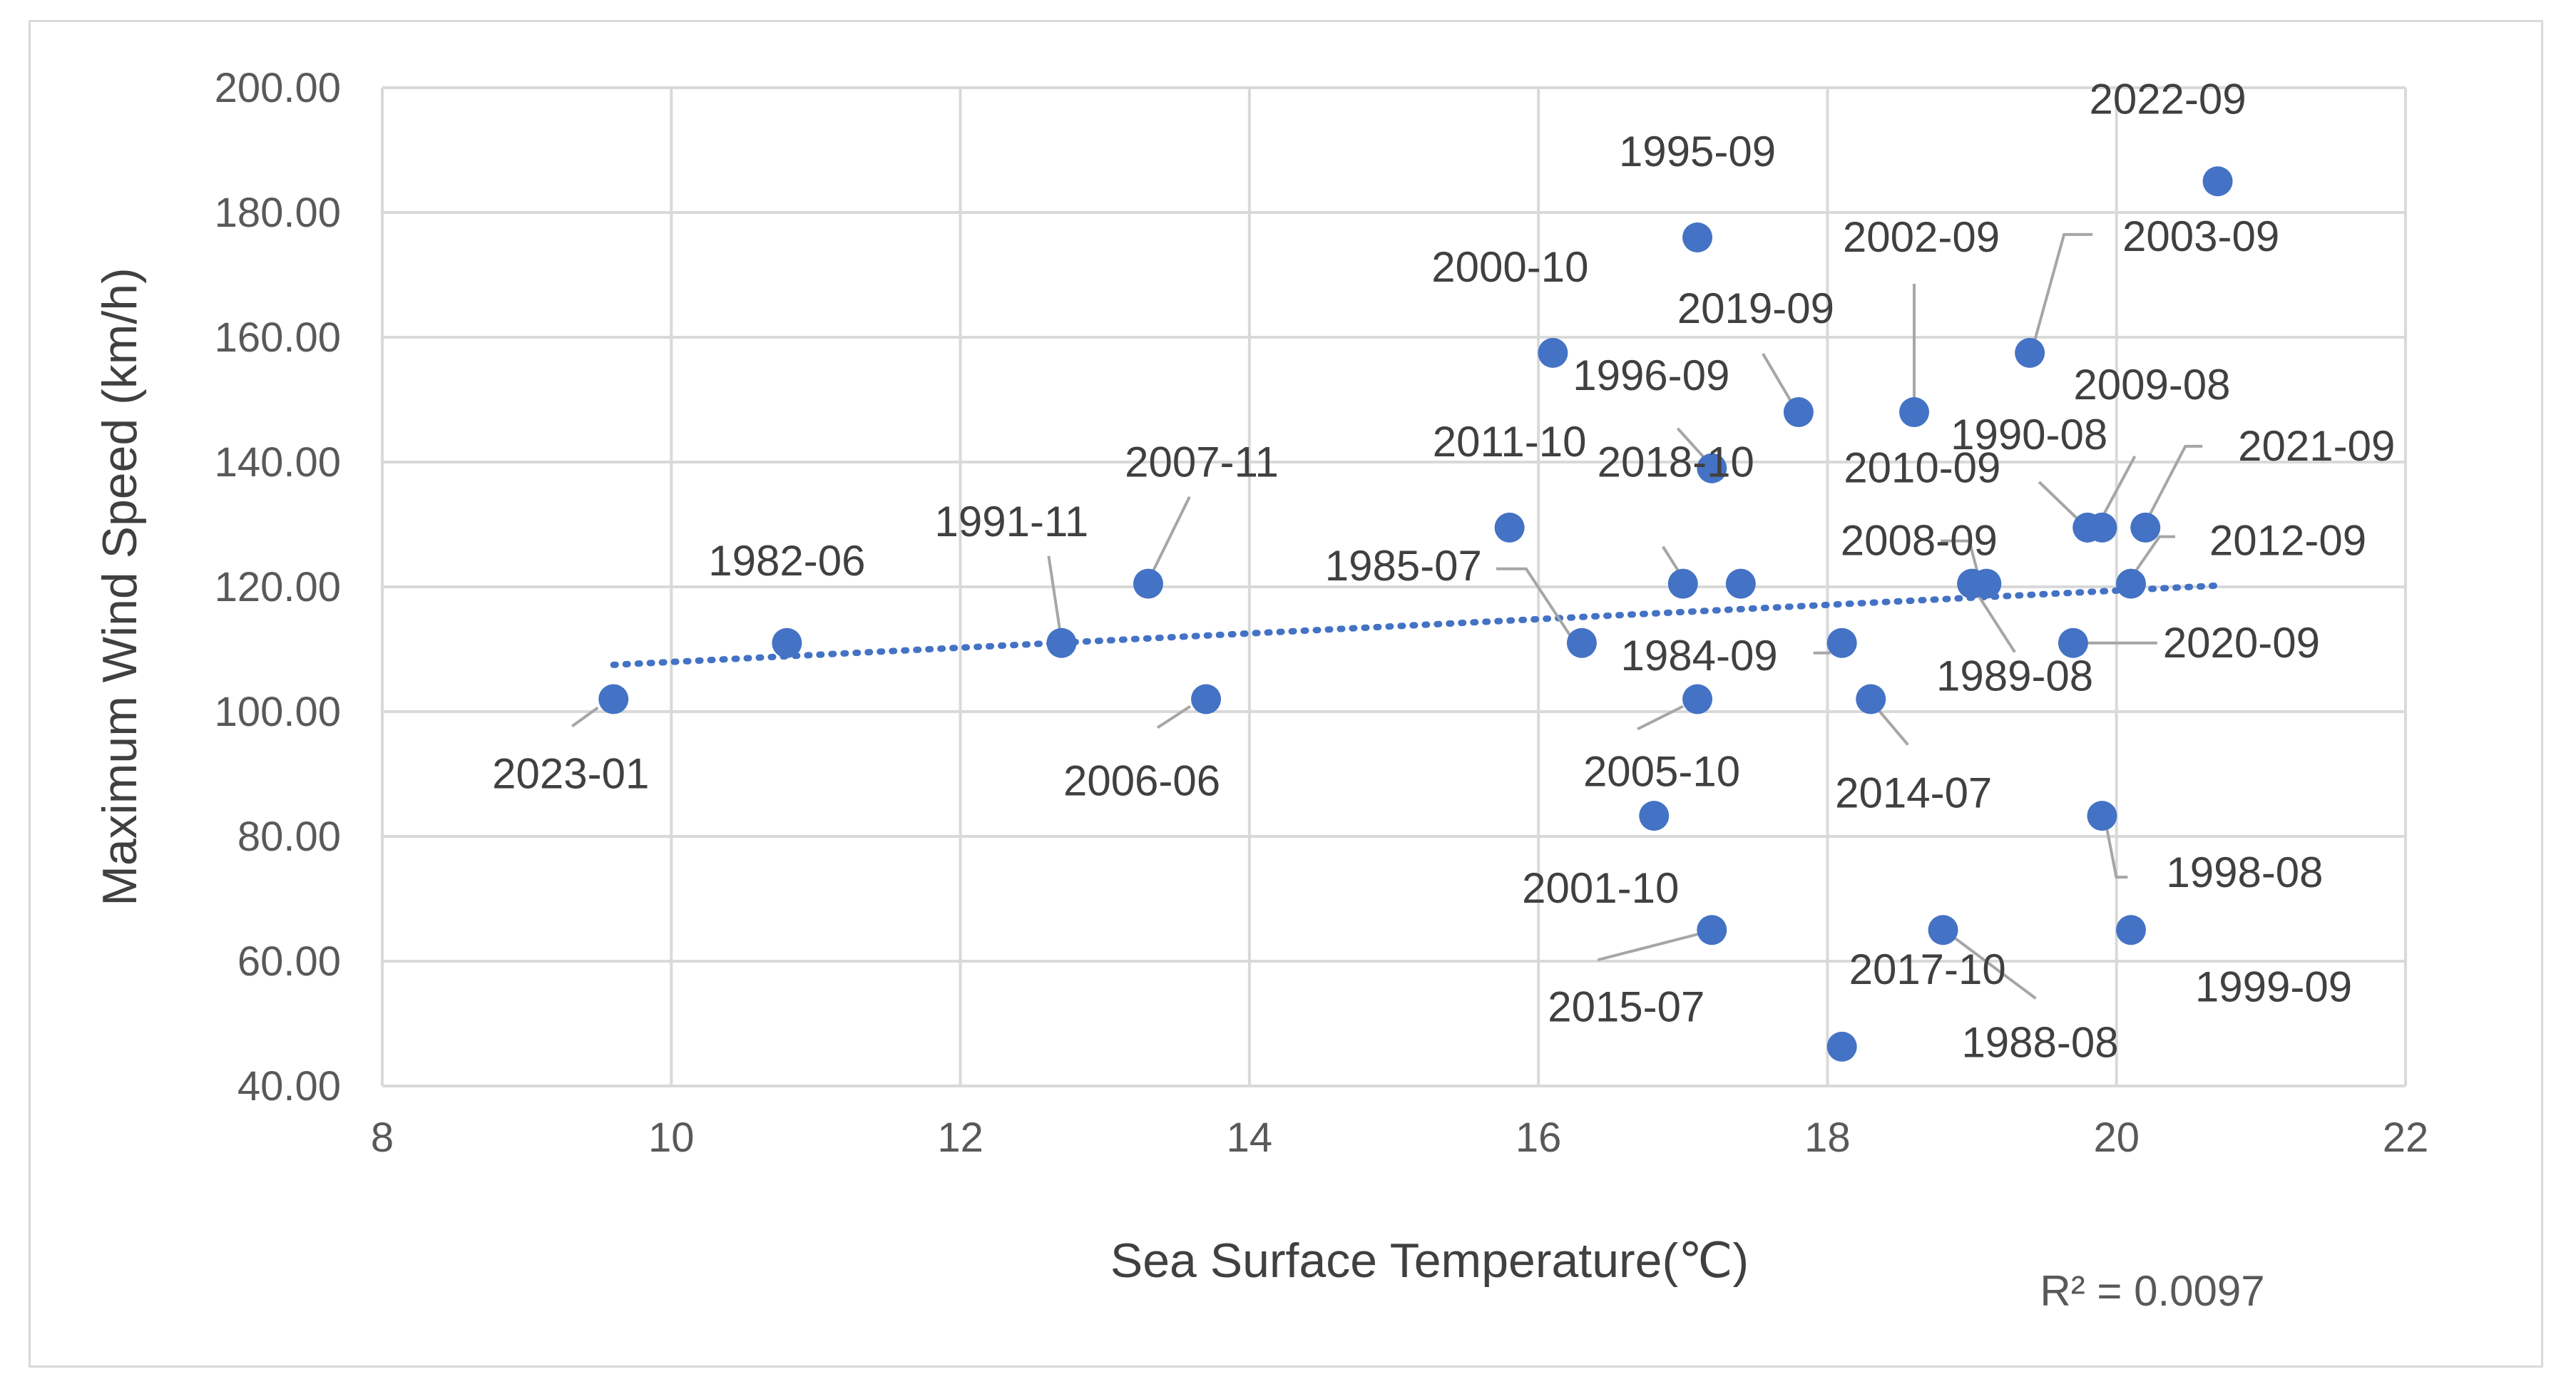  Describe the element at coordinates (2274, 987) in the screenshot. I see `data-label: 1999-09` at that location.